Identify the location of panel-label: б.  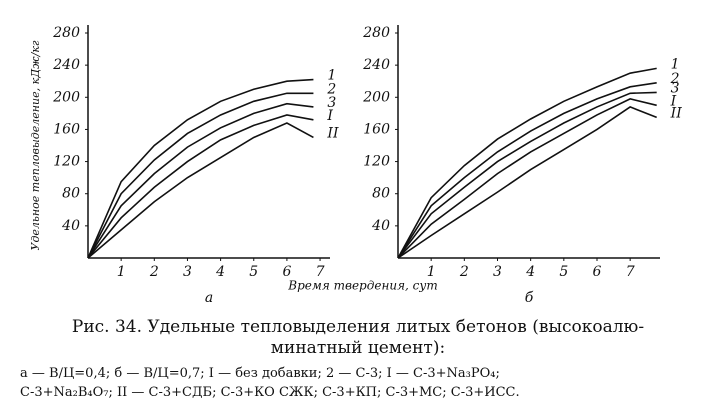
(529, 298).